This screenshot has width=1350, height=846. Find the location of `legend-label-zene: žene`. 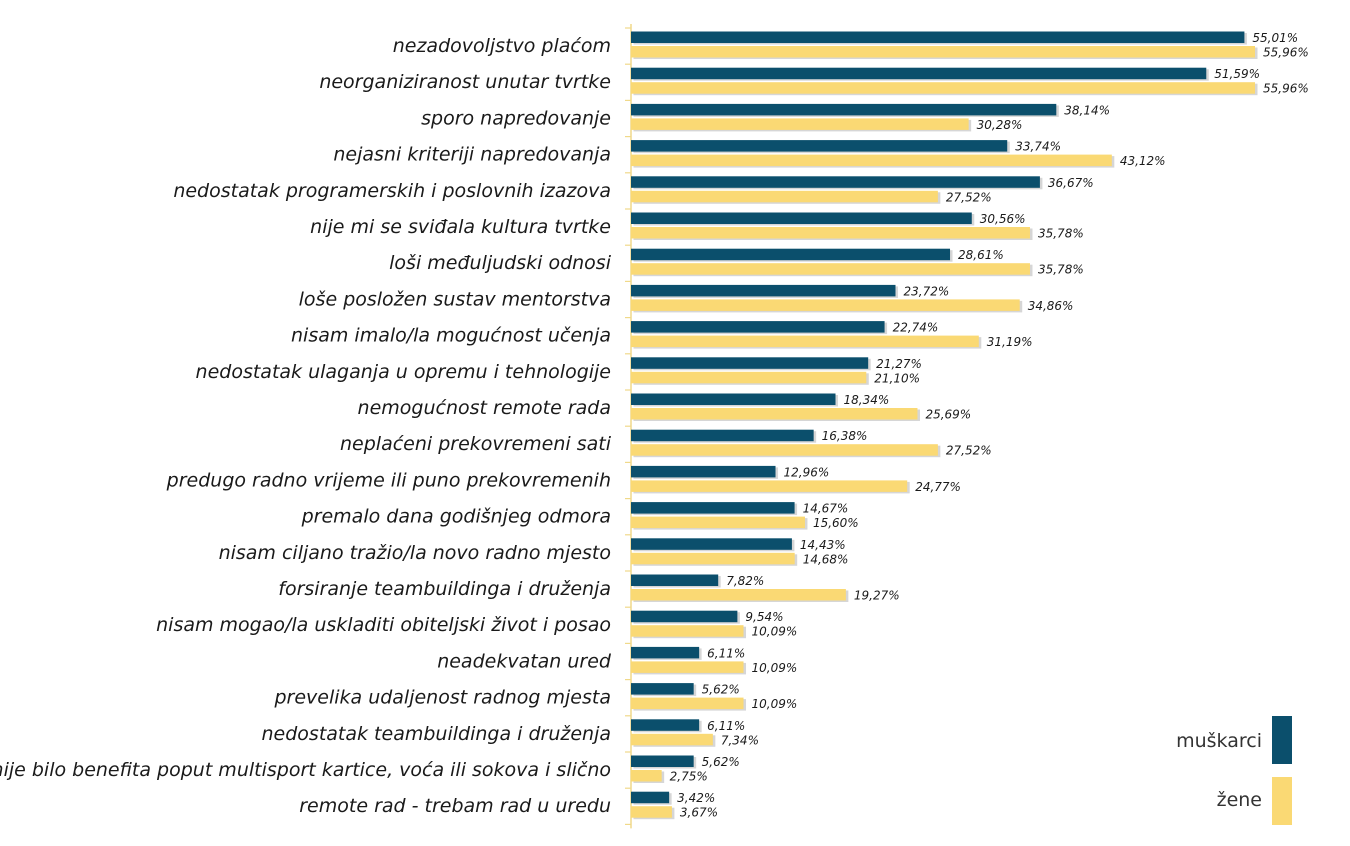

legend-label-zene: žene is located at coordinates (1239, 800).